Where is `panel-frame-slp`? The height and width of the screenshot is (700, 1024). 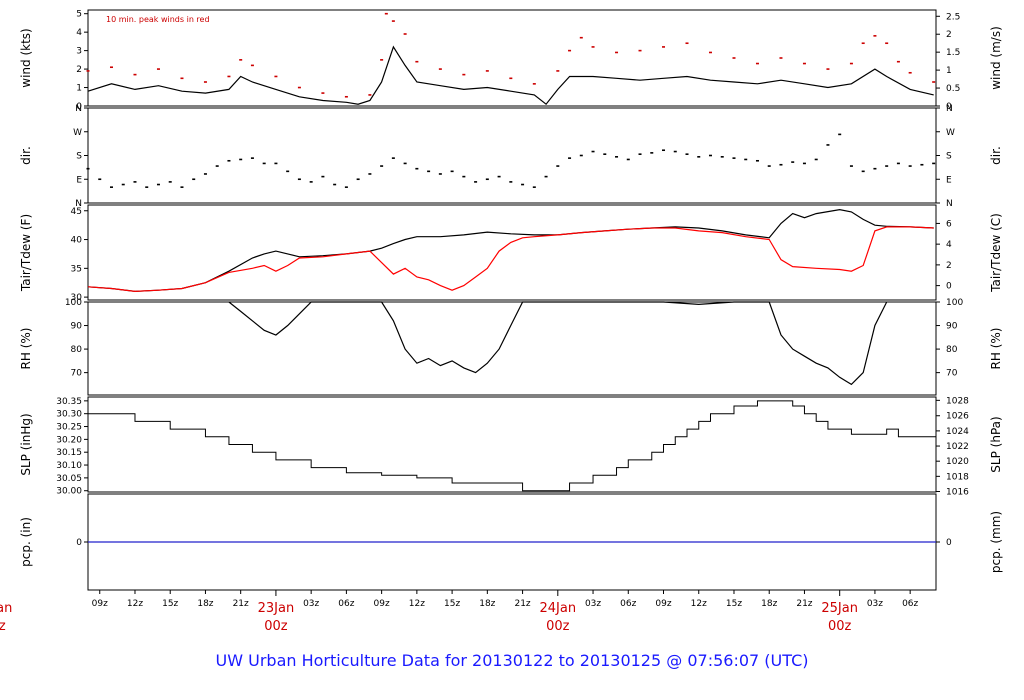
panel-frame-slp is located at coordinates (512, 444).